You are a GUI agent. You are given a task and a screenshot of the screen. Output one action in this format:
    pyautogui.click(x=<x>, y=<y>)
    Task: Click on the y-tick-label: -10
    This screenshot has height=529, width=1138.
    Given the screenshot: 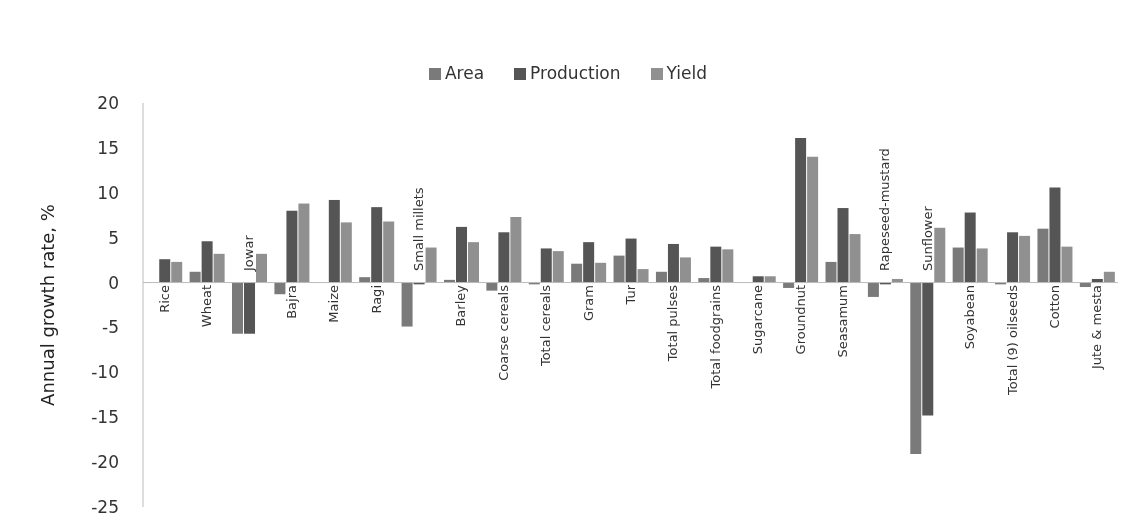 What is the action you would take?
    pyautogui.click(x=105, y=372)
    